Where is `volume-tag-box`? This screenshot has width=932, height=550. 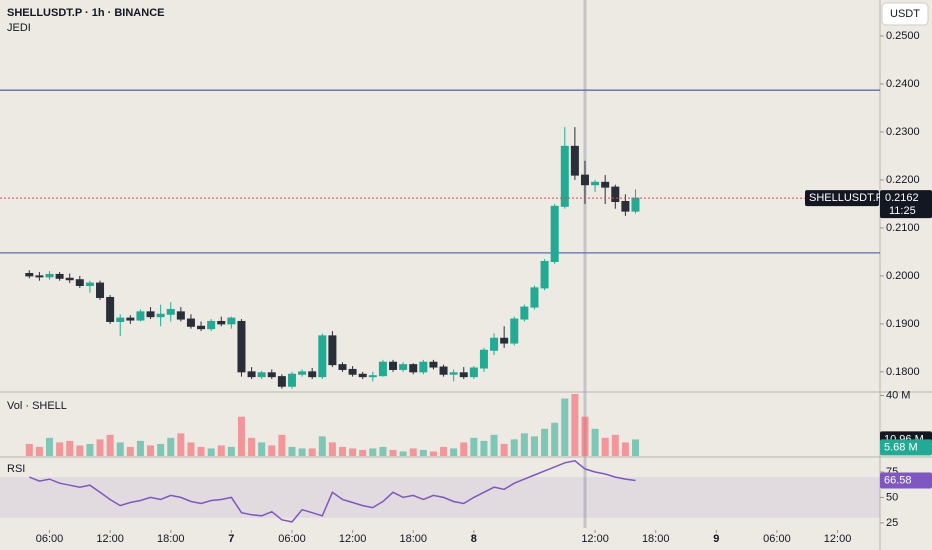
volume-tag-box is located at coordinates (906, 447).